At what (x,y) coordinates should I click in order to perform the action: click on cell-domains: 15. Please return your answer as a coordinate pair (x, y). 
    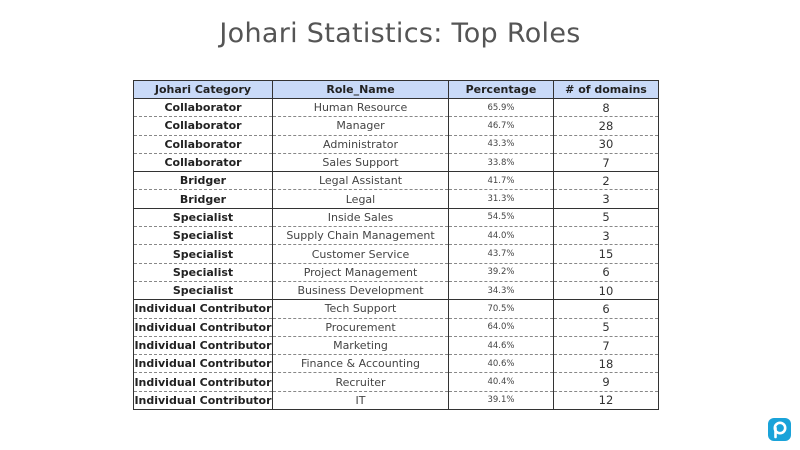
    Looking at the image, I should click on (606, 254).